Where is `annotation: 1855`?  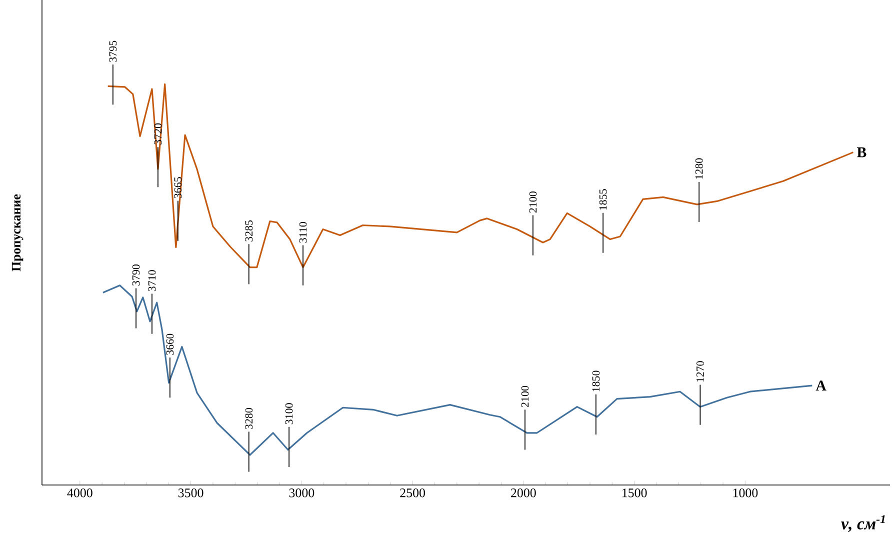 annotation: 1855 is located at coordinates (603, 199).